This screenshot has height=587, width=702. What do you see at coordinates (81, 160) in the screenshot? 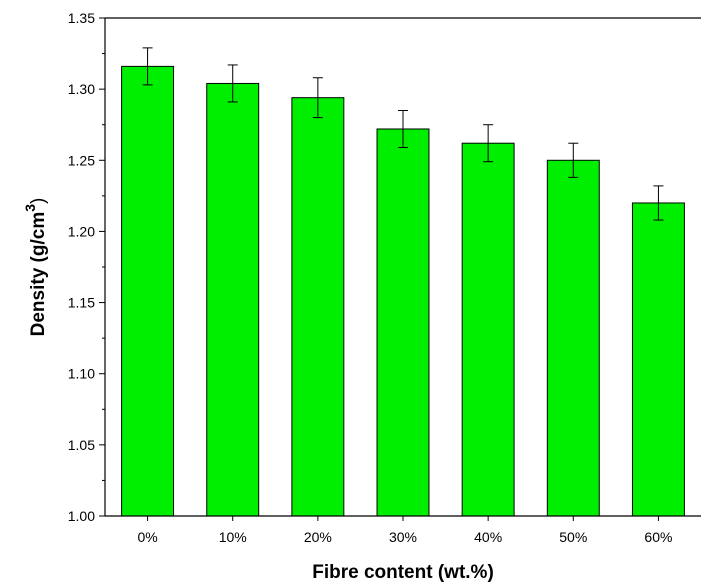
I see `y-tick-label: 1.25` at bounding box center [81, 160].